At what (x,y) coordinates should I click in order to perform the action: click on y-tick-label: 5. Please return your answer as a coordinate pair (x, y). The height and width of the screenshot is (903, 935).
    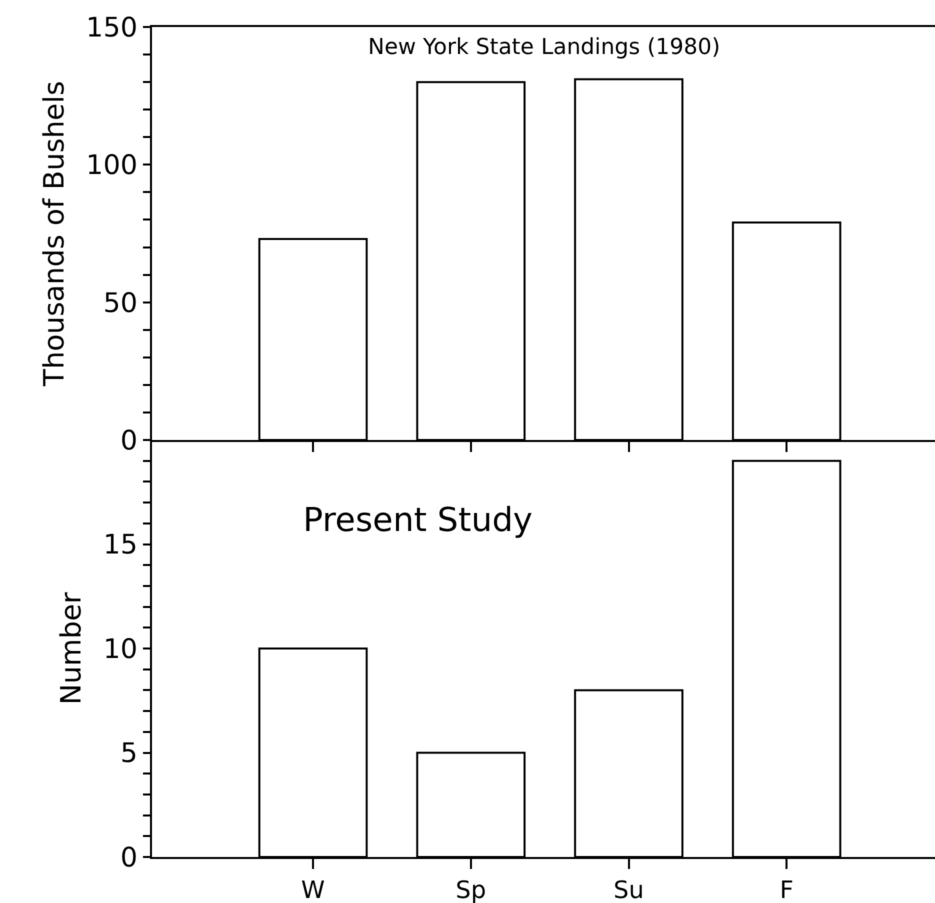
    Looking at the image, I should click on (129, 754).